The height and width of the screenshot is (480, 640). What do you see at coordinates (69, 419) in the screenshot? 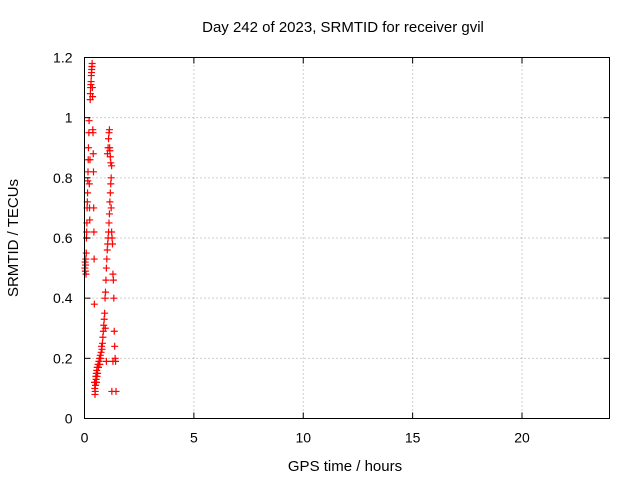
I see `y-tick-label: 0` at bounding box center [69, 419].